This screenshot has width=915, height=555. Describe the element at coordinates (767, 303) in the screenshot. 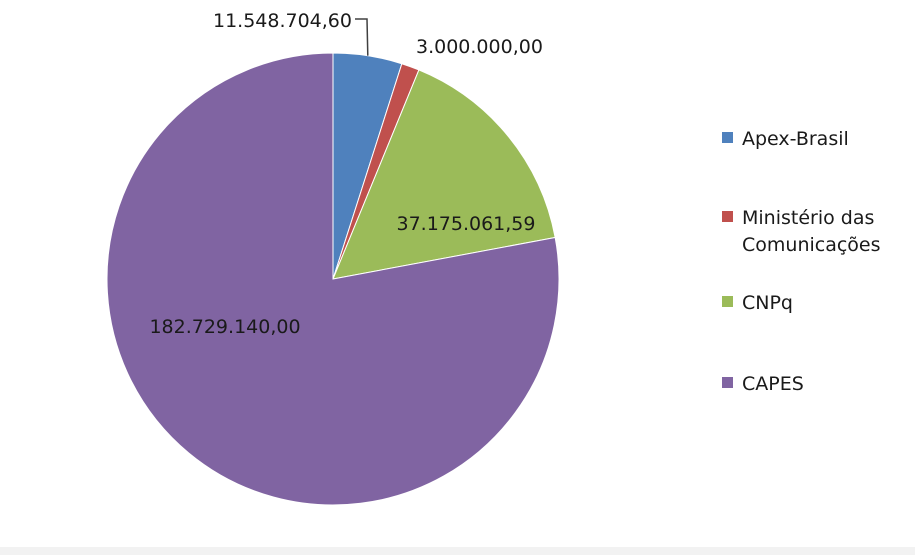

I see `legend-label: CNPq` at that location.